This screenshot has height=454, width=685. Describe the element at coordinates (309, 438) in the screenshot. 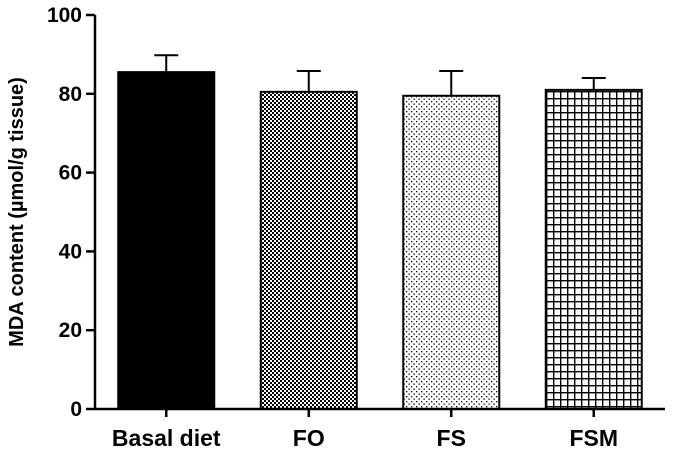

I see `x-category-label: FO` at that location.